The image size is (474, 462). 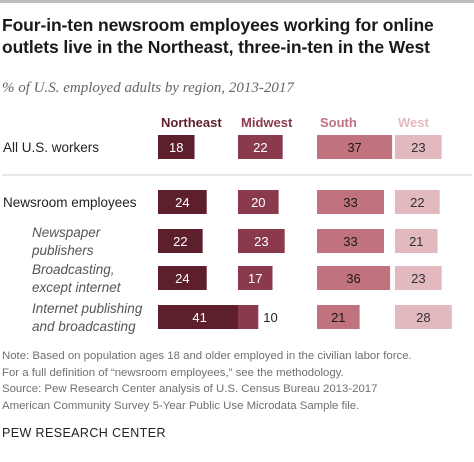 What do you see at coordinates (338, 122) in the screenshot?
I see `column-header-south: South` at bounding box center [338, 122].